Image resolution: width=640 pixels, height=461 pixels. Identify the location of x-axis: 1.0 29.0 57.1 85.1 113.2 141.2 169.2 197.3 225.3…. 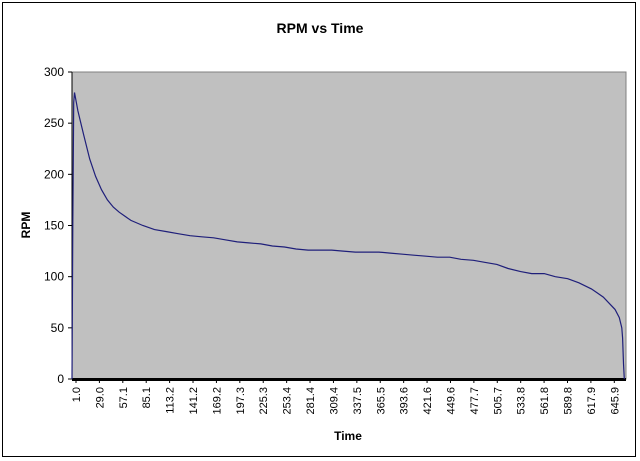
(348, 396).